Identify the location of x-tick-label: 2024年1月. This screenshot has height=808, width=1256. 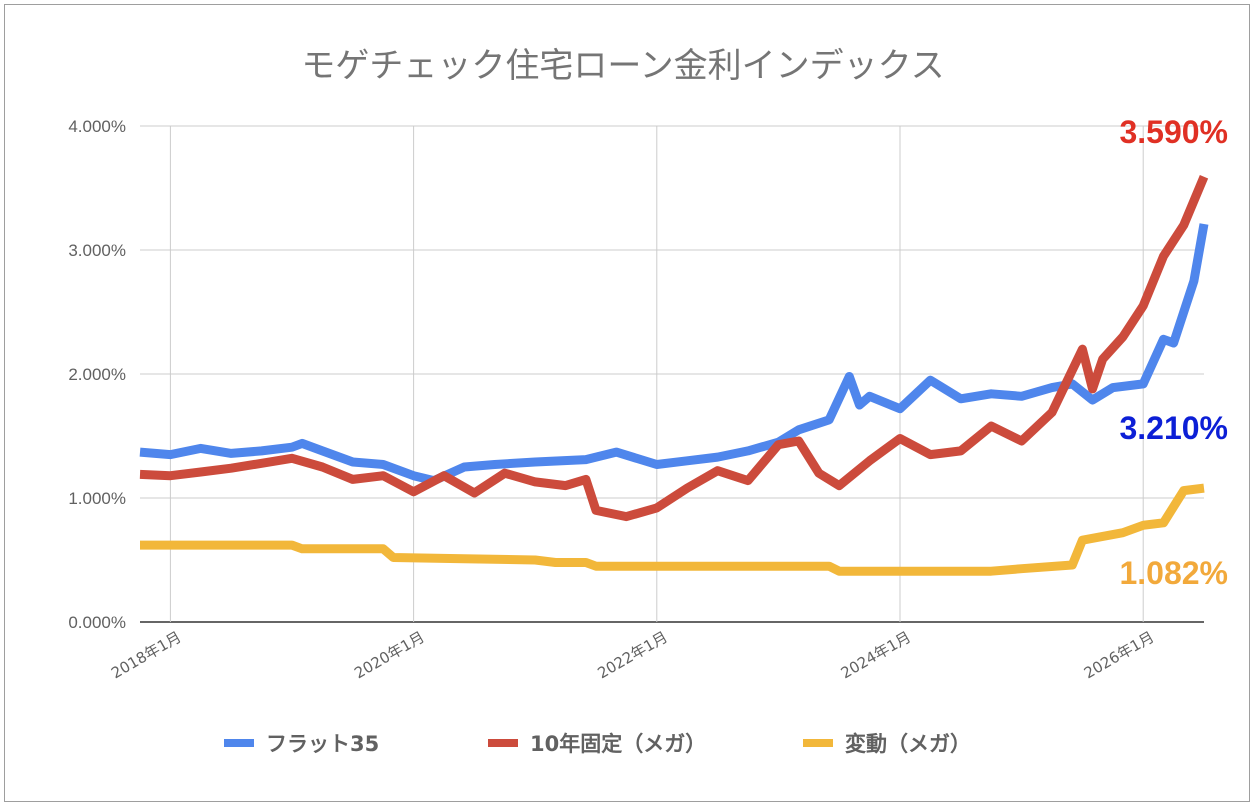
(876, 655).